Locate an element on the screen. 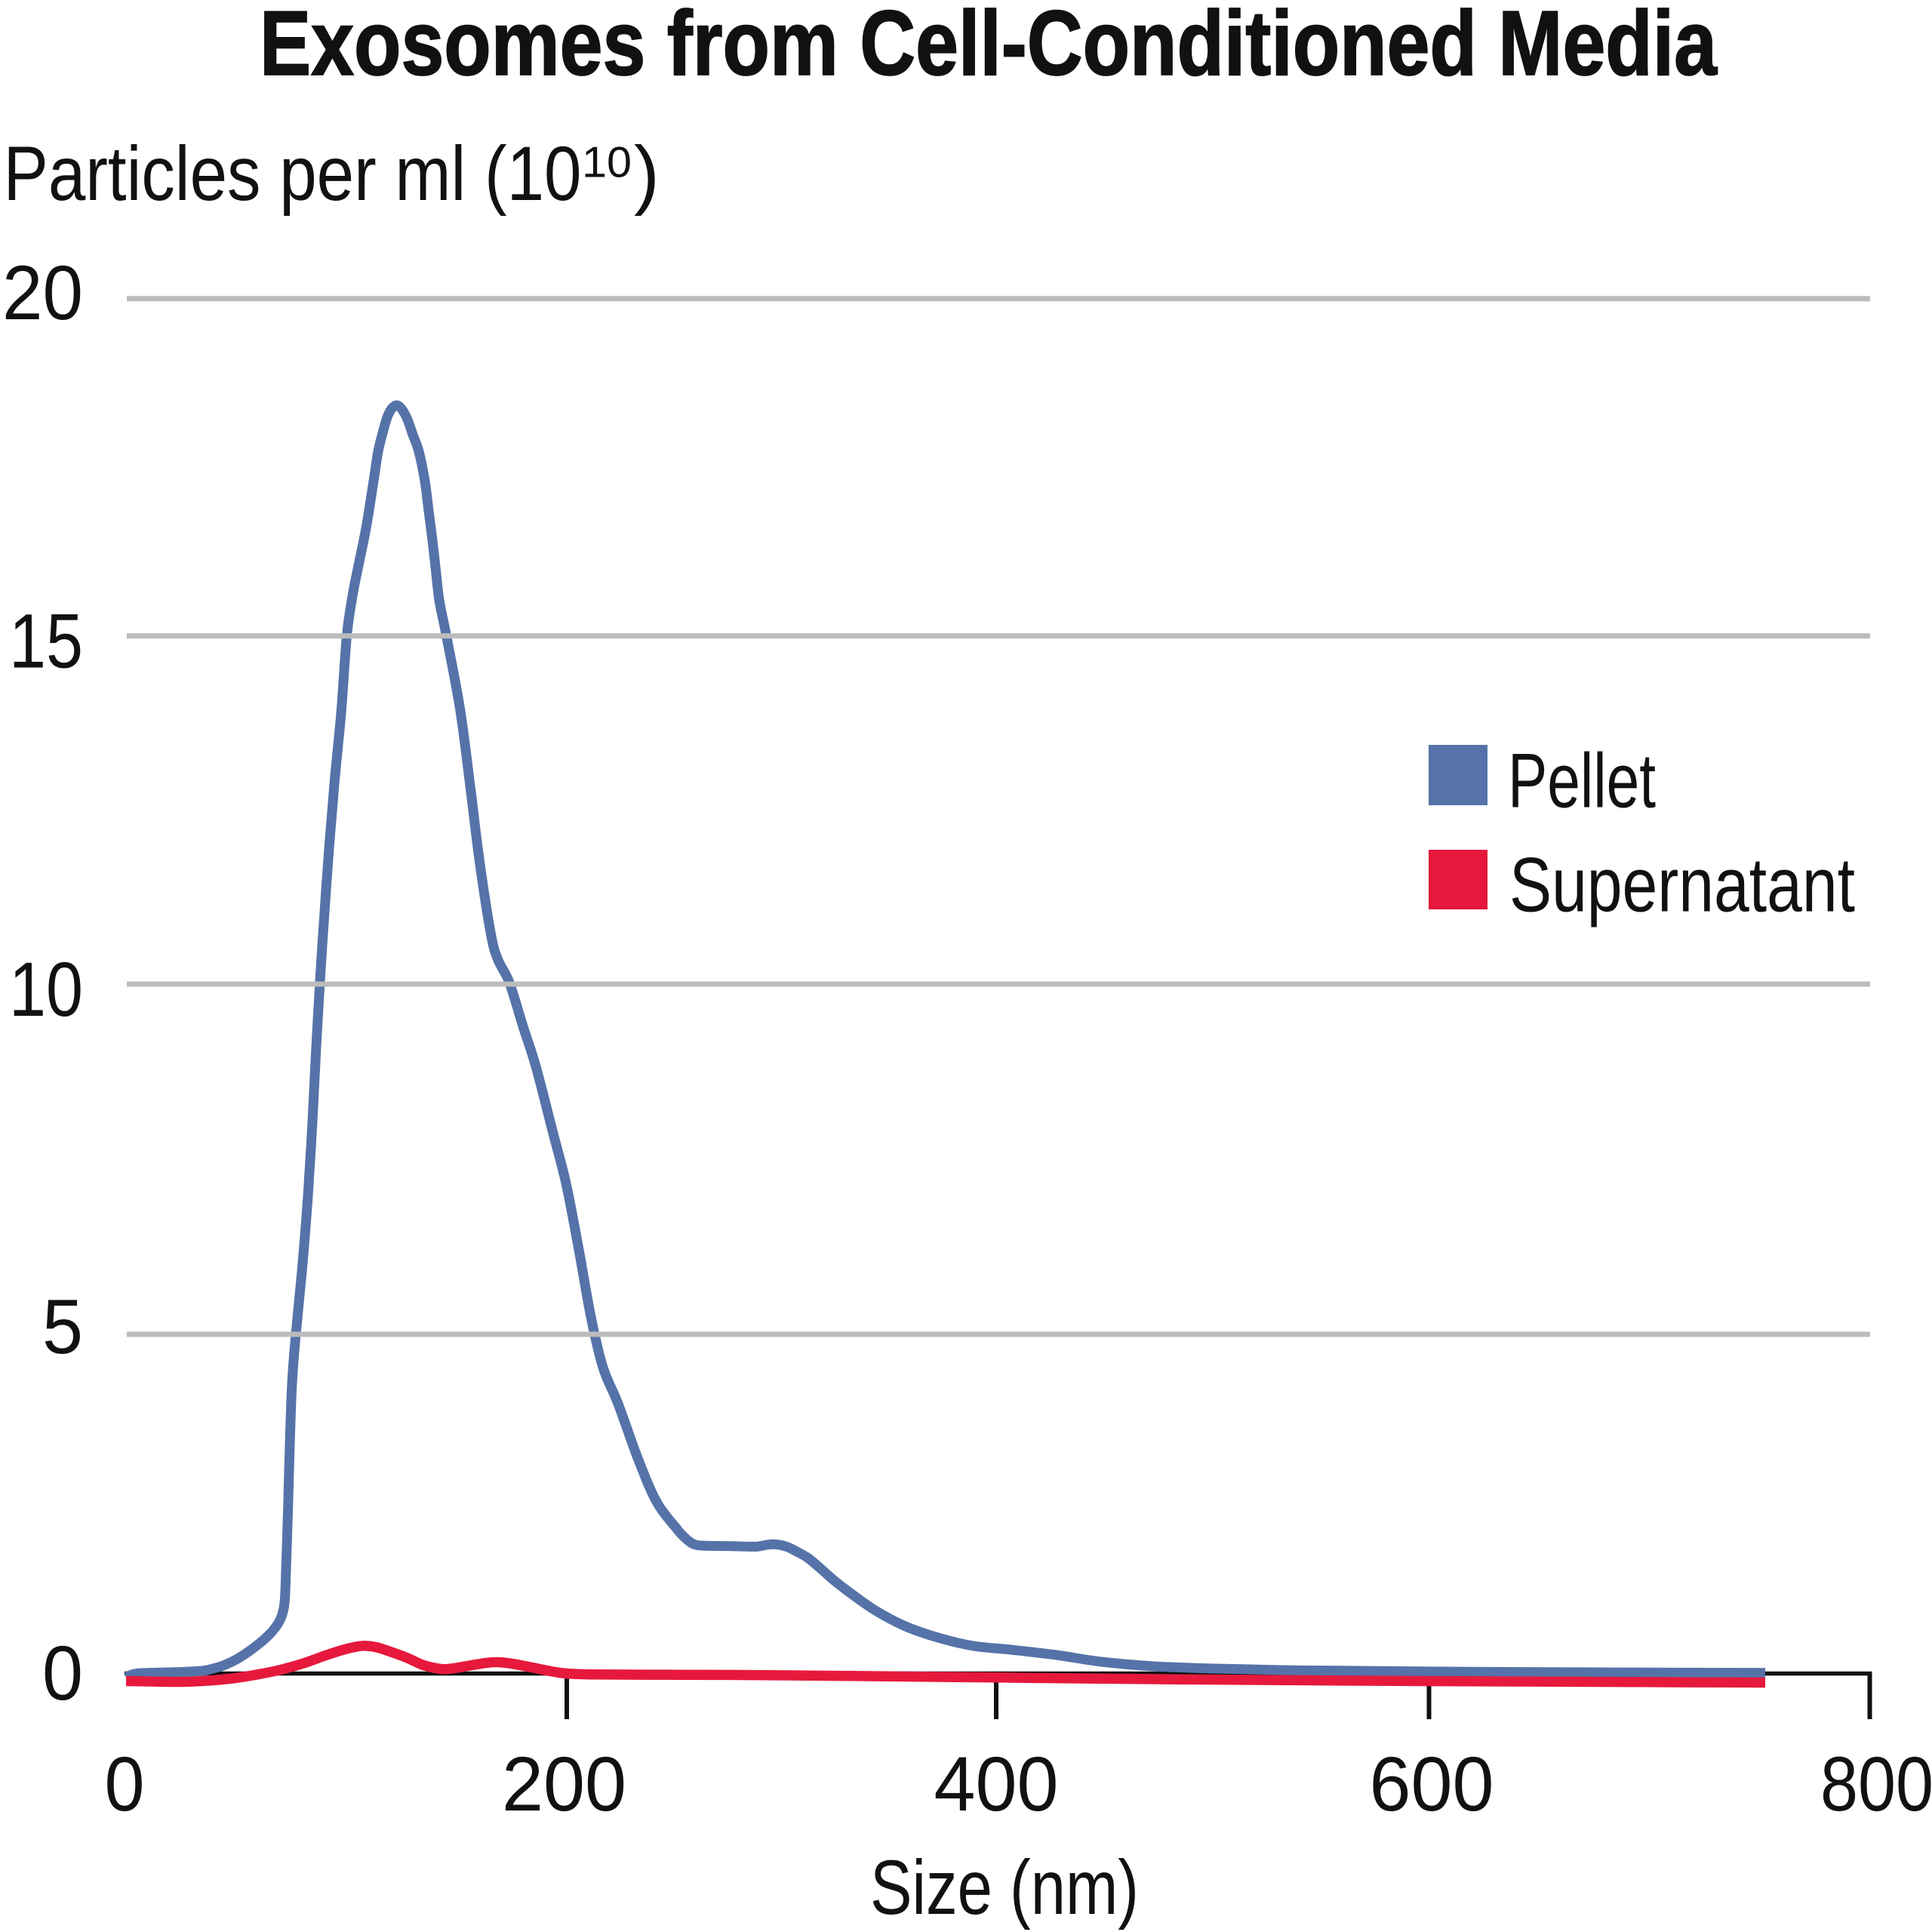 The image size is (1932, 1932). svg-text: 200 is located at coordinates (564, 1784).